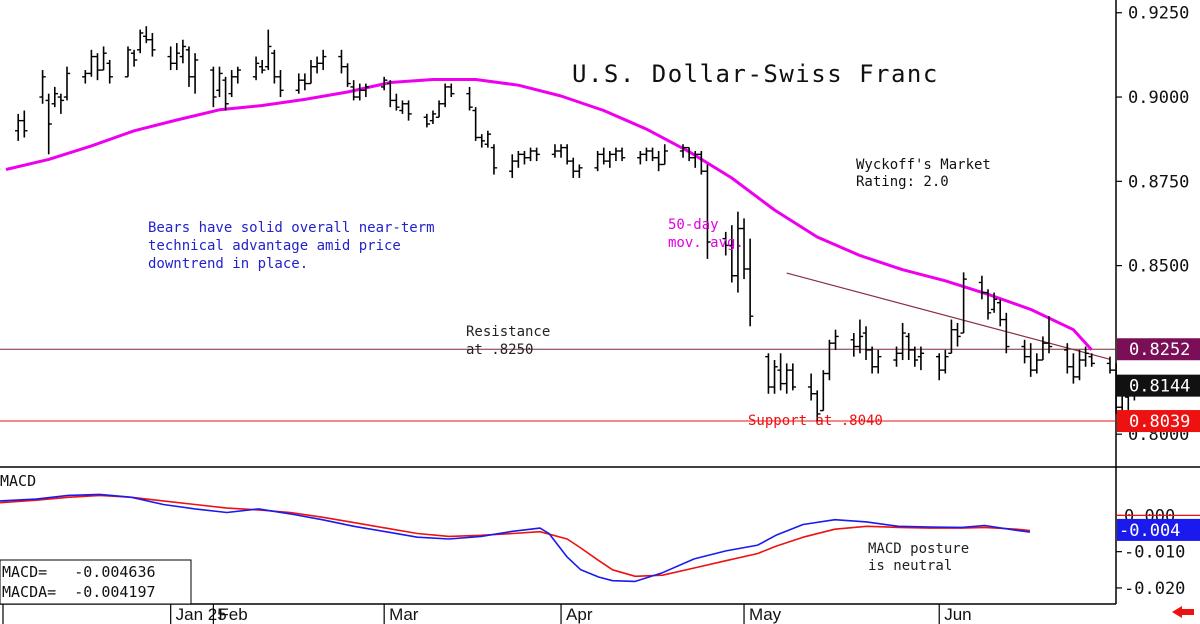 This screenshot has height=624, width=1200. What do you see at coordinates (706, 234) in the screenshot?
I see `moving-average-label: 50-day mov. avg.` at bounding box center [706, 234].